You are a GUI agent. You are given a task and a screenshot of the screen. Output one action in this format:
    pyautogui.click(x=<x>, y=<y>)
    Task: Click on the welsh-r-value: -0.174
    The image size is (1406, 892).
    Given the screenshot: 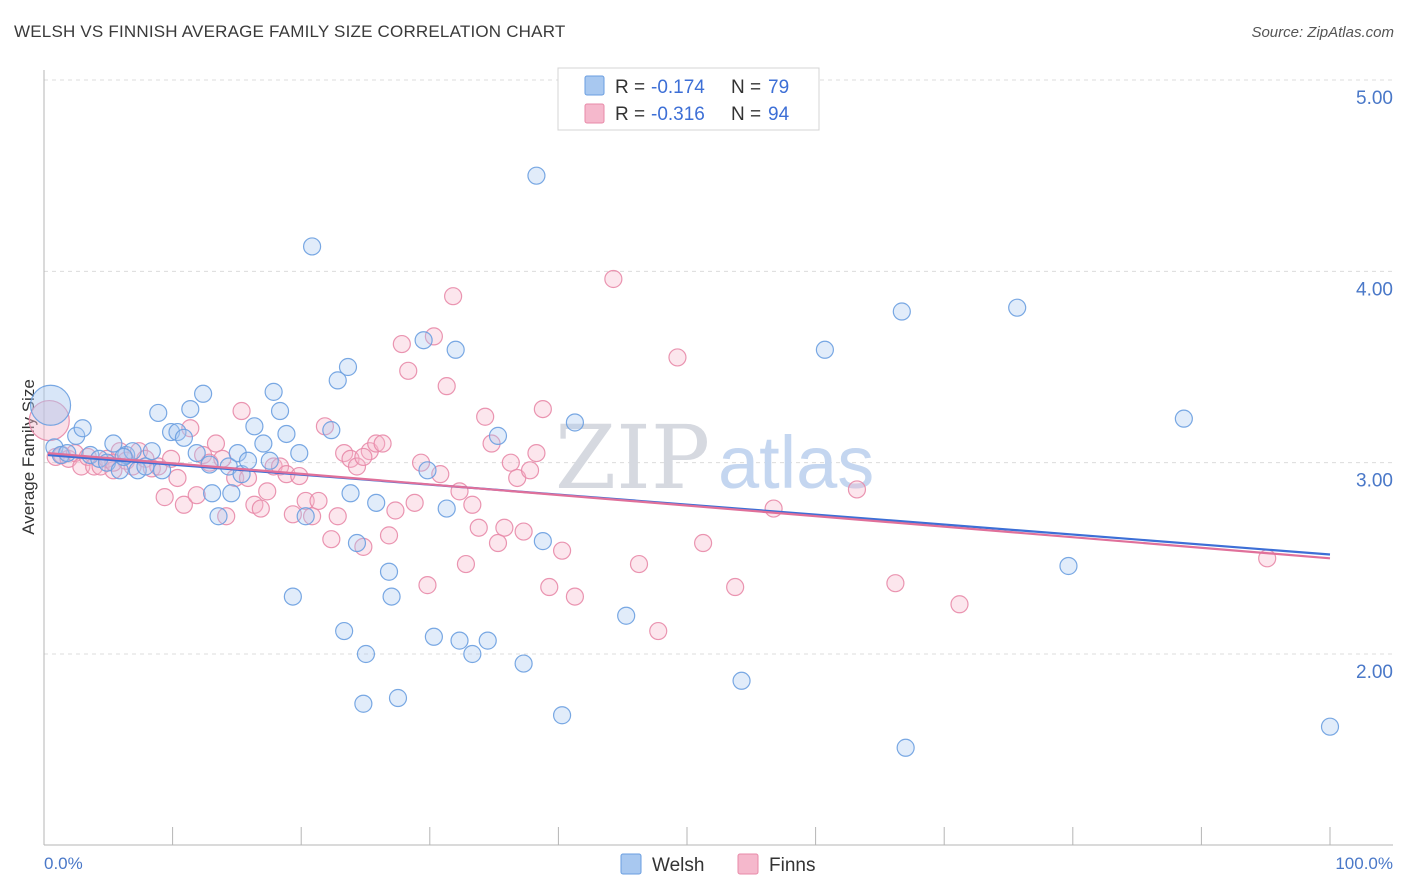 What is the action you would take?
    pyautogui.click(x=678, y=87)
    